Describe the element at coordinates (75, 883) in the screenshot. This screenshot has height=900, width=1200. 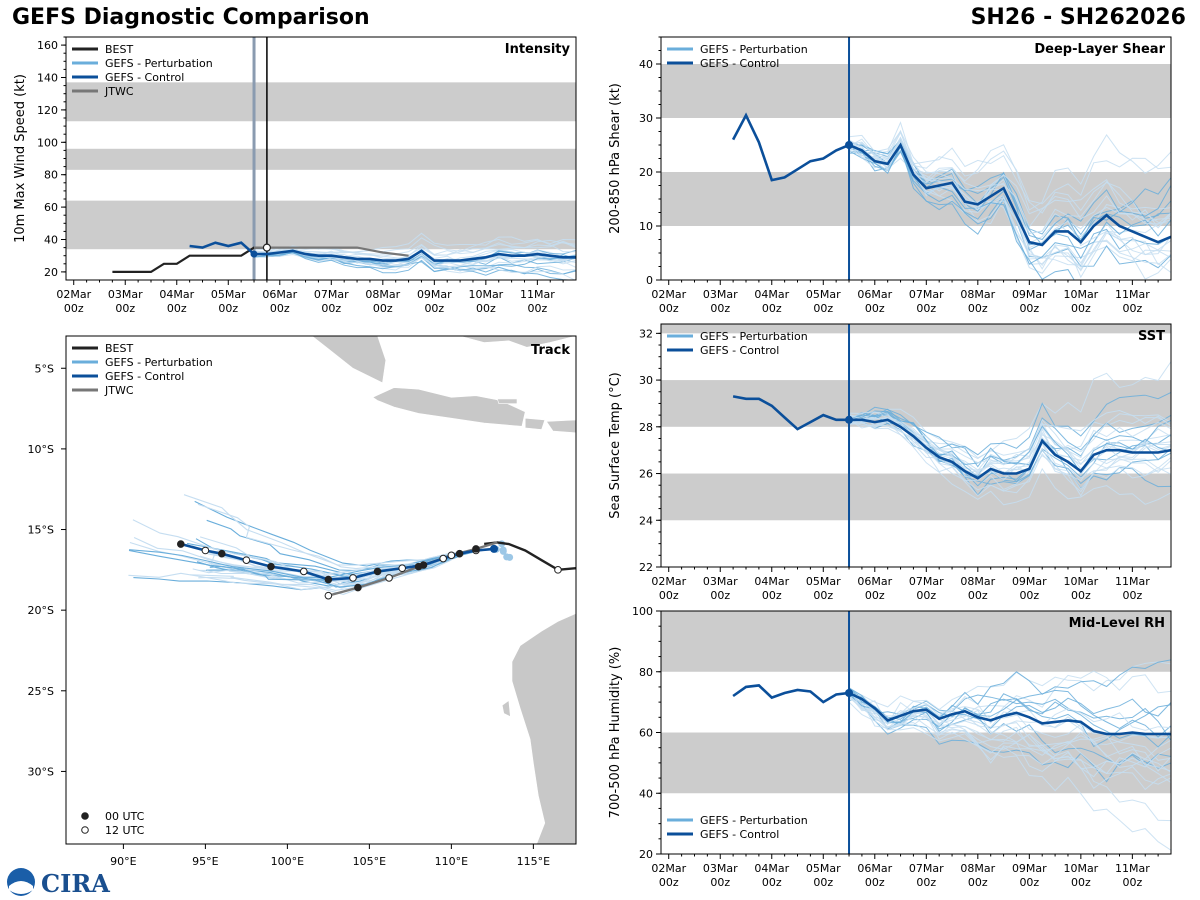
I see `cira-logo-text: CIRA` at that location.